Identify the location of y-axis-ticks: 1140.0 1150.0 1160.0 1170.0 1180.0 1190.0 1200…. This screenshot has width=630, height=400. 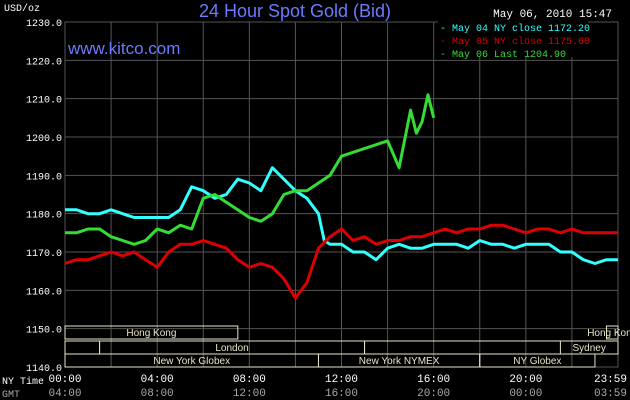
(44, 197).